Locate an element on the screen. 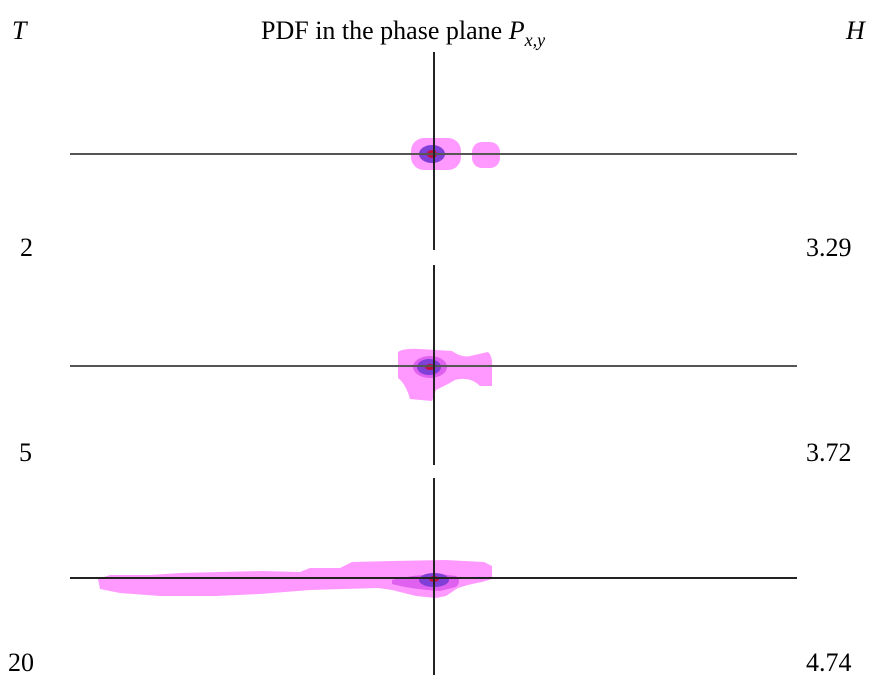 The image size is (889, 678). figure-title: PDF in the phase plane Px,y is located at coordinates (403, 32).